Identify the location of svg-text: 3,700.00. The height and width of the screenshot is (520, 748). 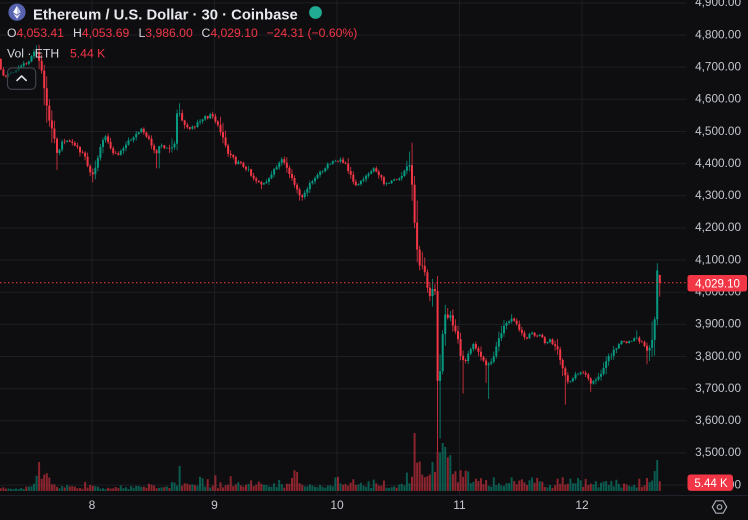
(718, 388).